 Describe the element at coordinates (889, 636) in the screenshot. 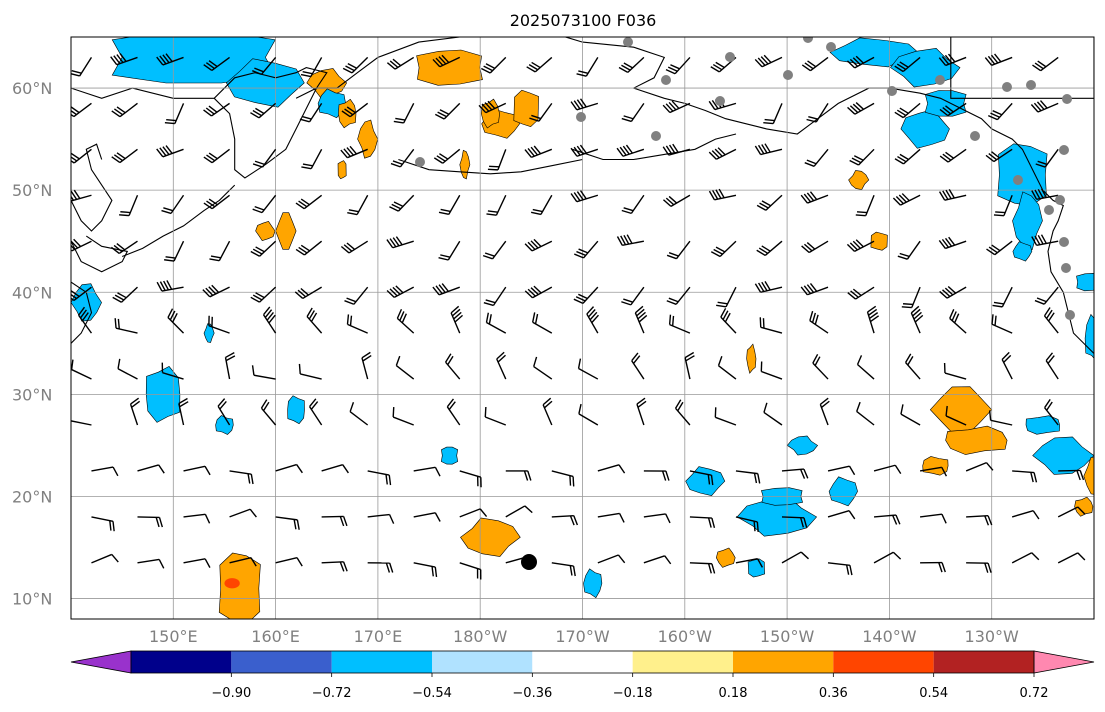

I see `longitude-label: 140°W` at that location.